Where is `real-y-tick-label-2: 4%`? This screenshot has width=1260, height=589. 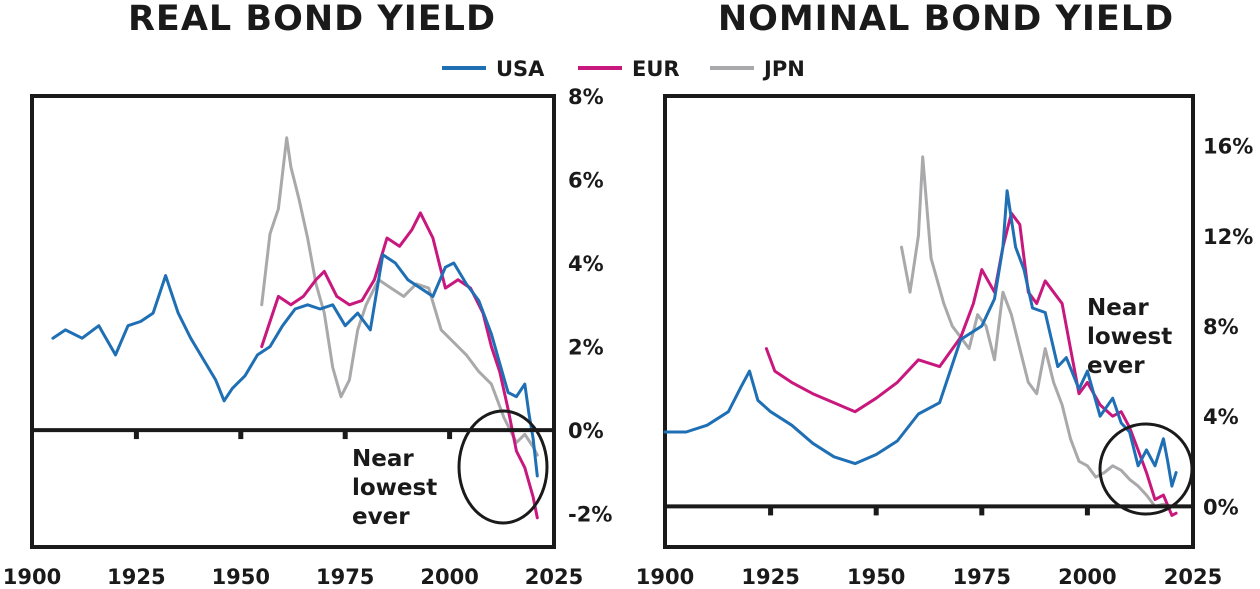 real-y-tick-label-2: 4% is located at coordinates (586, 264).